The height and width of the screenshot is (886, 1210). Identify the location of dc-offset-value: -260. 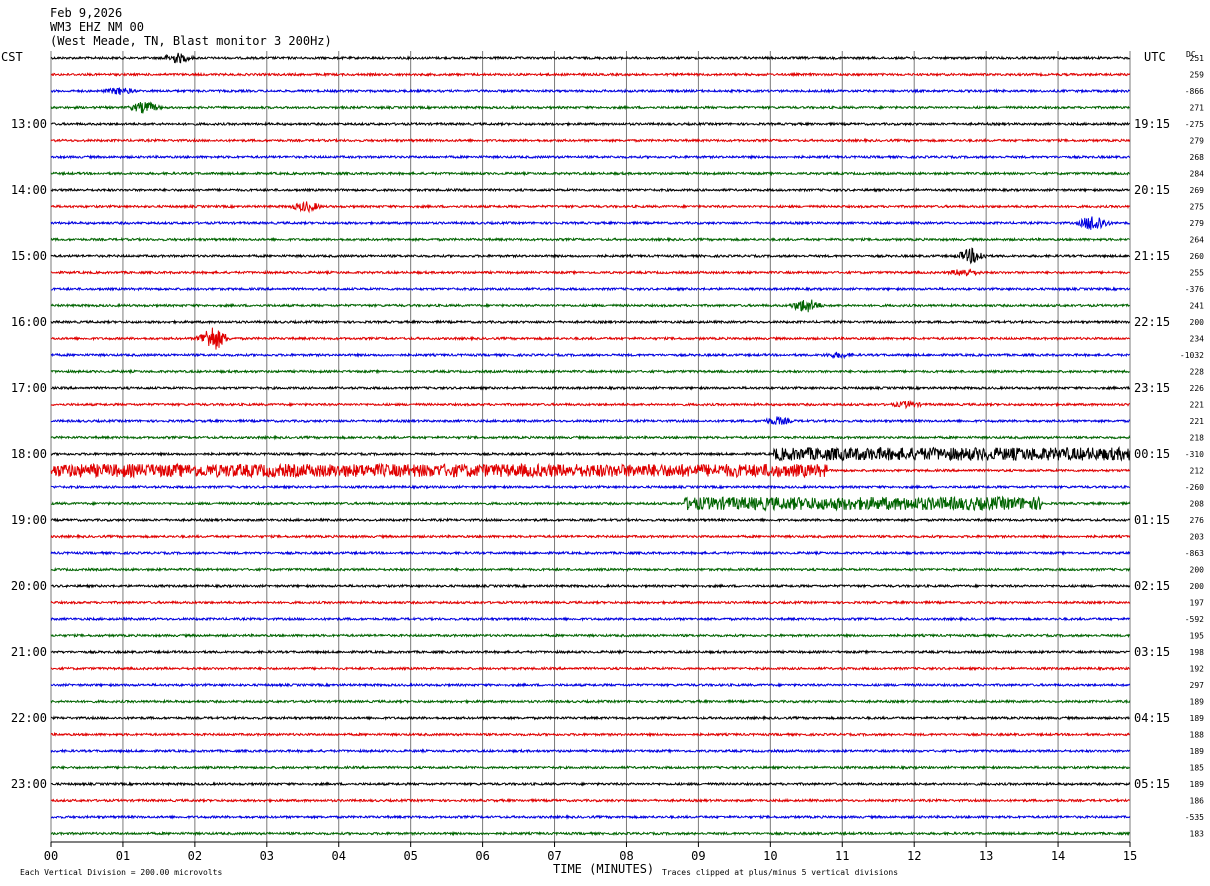
(1194, 487).